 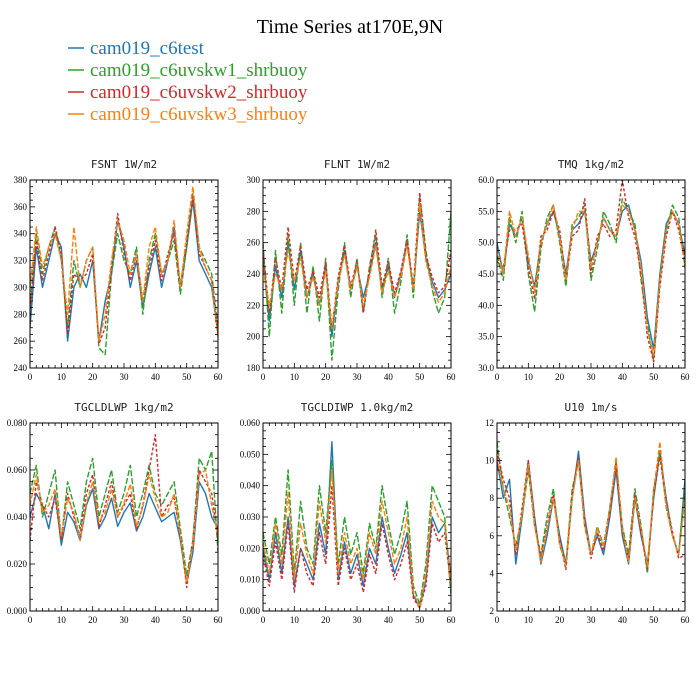 What do you see at coordinates (123, 407) in the screenshot?
I see `panel-title-tgcldlwp: TGCLDLWP 1kg/m2` at bounding box center [123, 407].